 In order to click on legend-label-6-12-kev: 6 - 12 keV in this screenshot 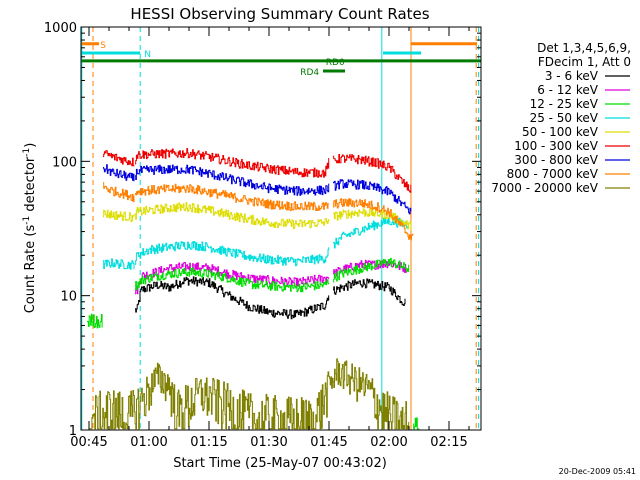, I will do `click(568, 90)`.